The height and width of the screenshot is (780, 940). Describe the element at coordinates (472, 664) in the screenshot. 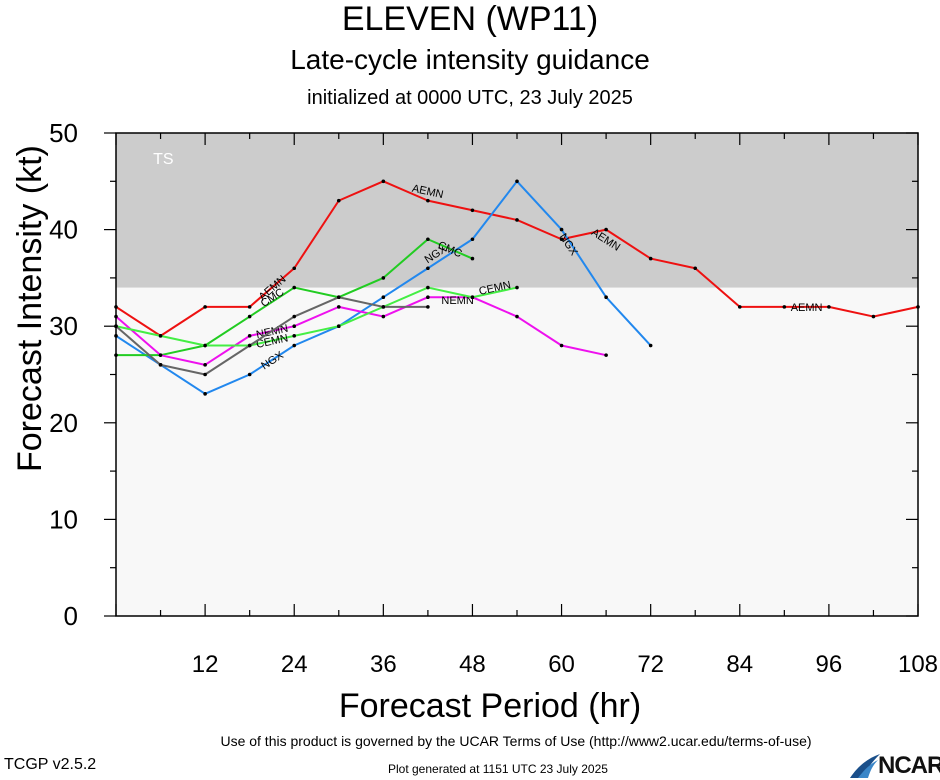

I see `x-tick-label: 48` at that location.